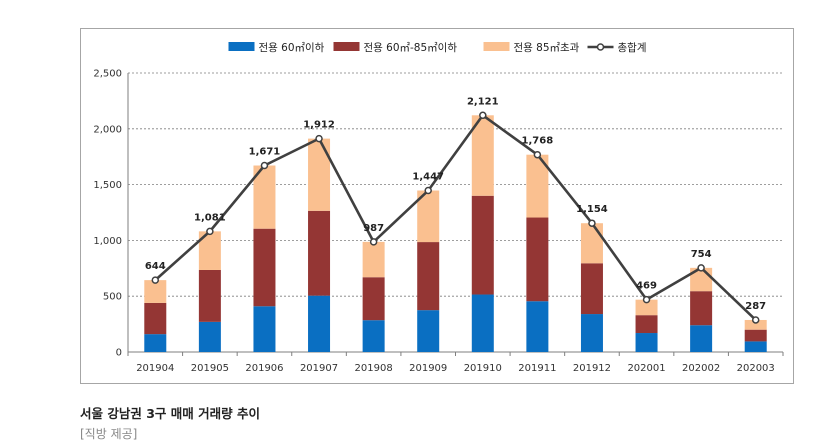  Describe the element at coordinates (170, 413) in the screenshot. I see `chart-caption: 서울 강남권 3구 매매 거래량 추이` at that location.